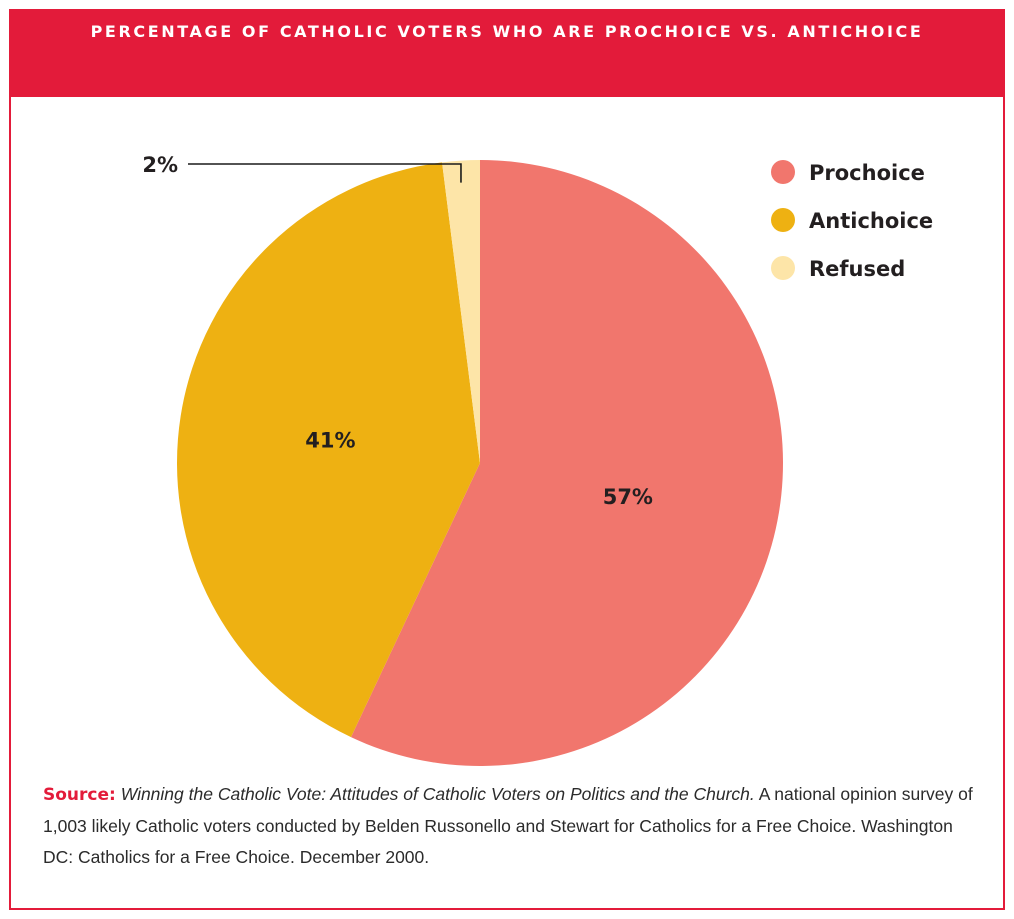 The height and width of the screenshot is (919, 1014). What do you see at coordinates (628, 497) in the screenshot?
I see `slice-label-prochoice: 57%` at bounding box center [628, 497].